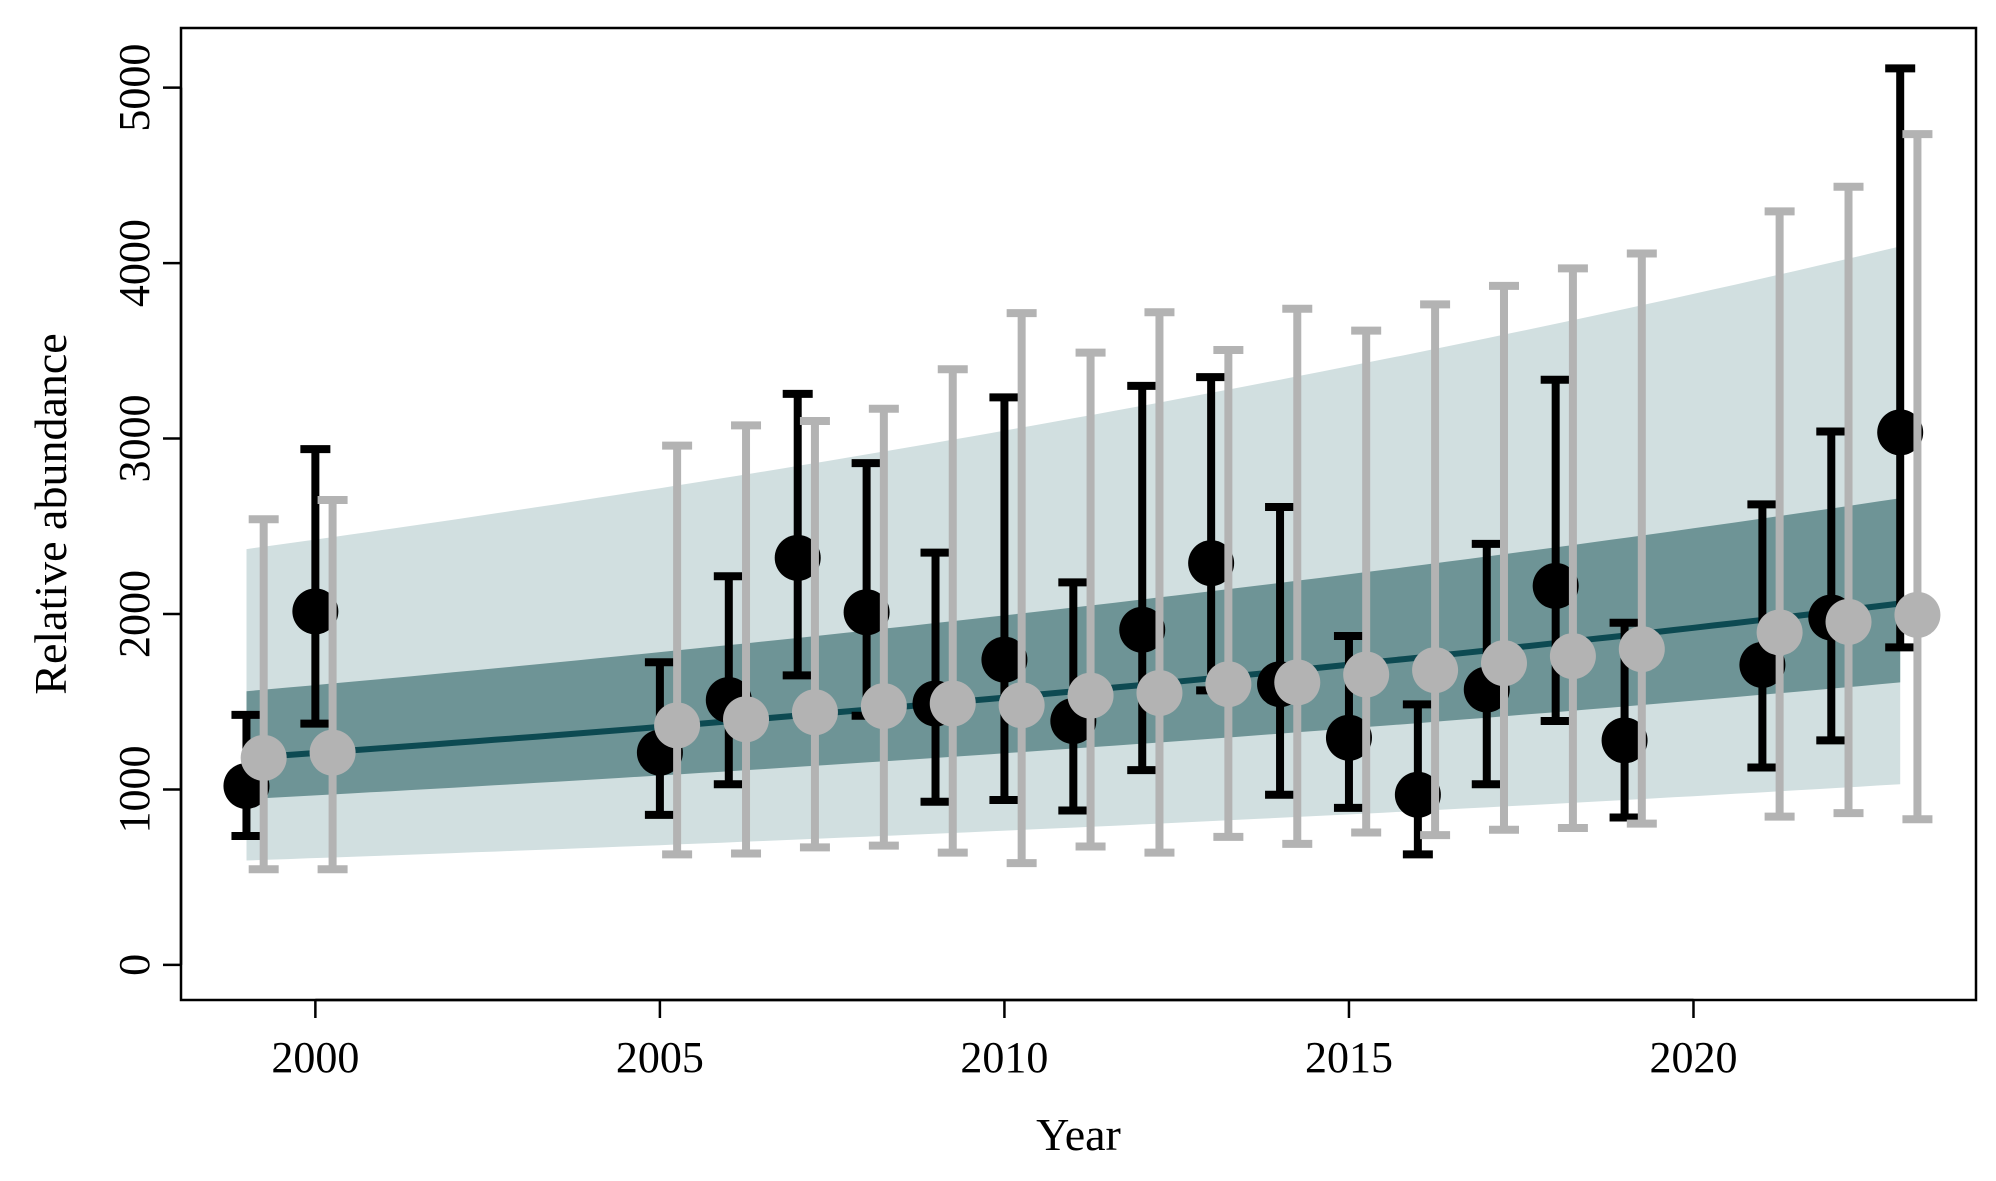 The image size is (1996, 1181). What do you see at coordinates (134, 439) in the screenshot?
I see `y-tick-label: 3000` at bounding box center [134, 439].